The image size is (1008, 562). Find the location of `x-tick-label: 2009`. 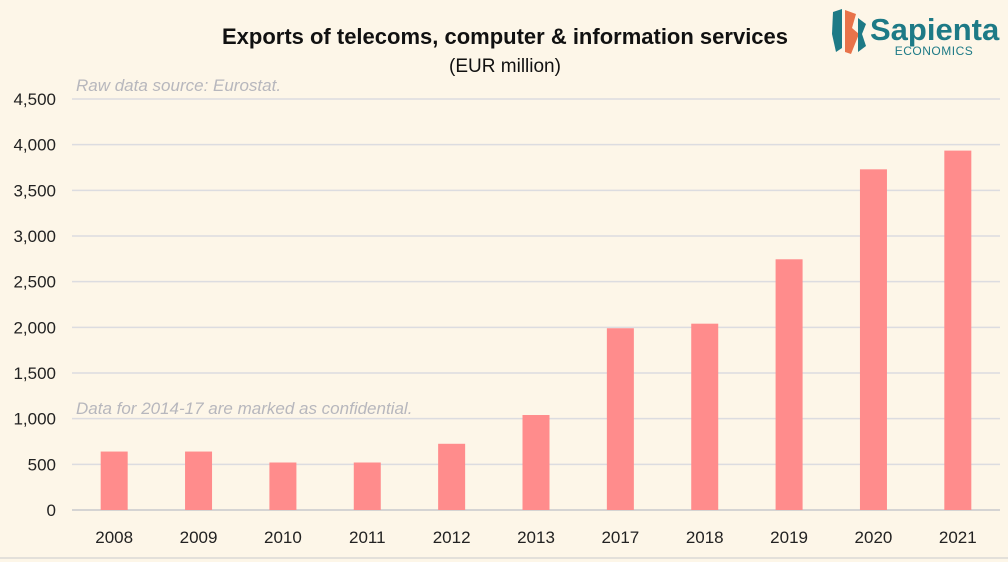

x-tick-label: 2009 is located at coordinates (199, 537).